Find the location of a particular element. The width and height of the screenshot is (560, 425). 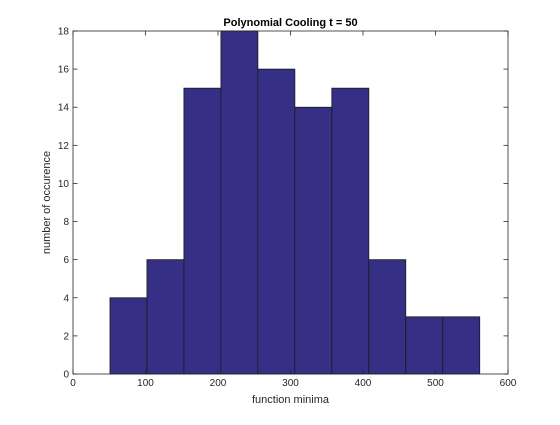

y-tick-label-4: 8 is located at coordinates (66, 222).